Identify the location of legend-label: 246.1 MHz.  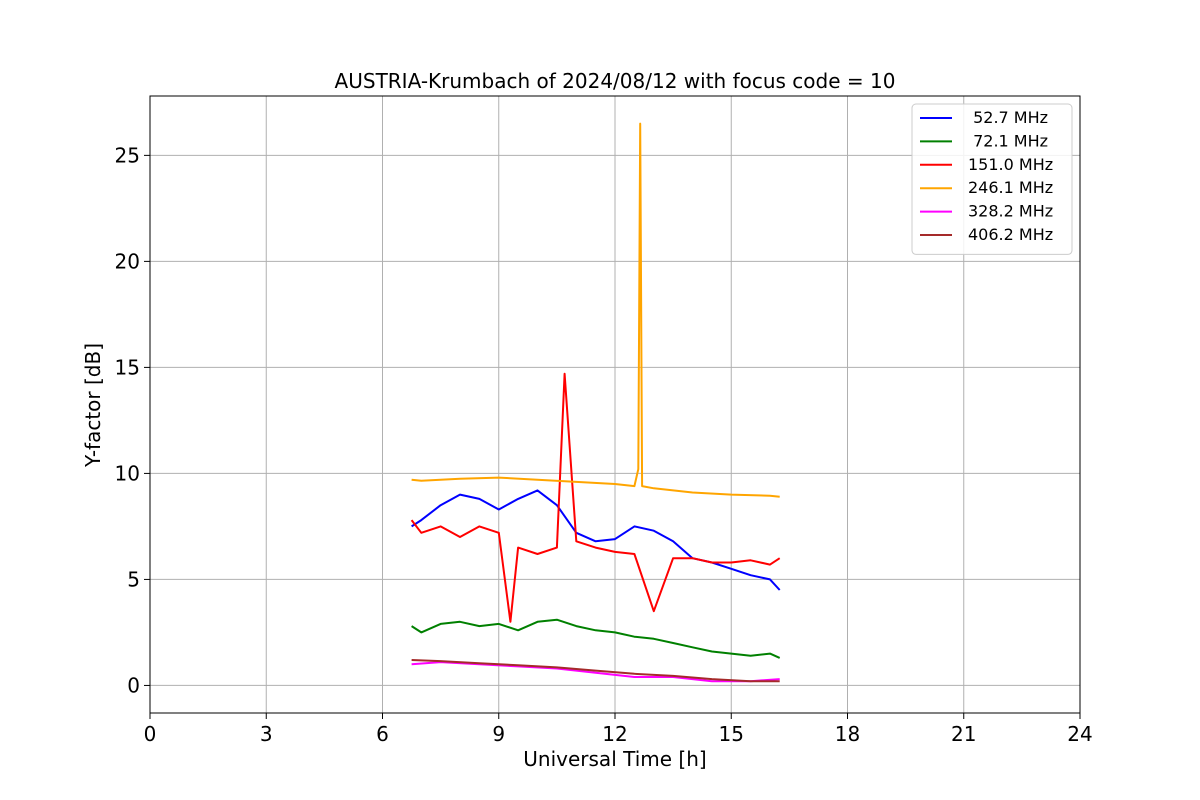
(1010, 187).